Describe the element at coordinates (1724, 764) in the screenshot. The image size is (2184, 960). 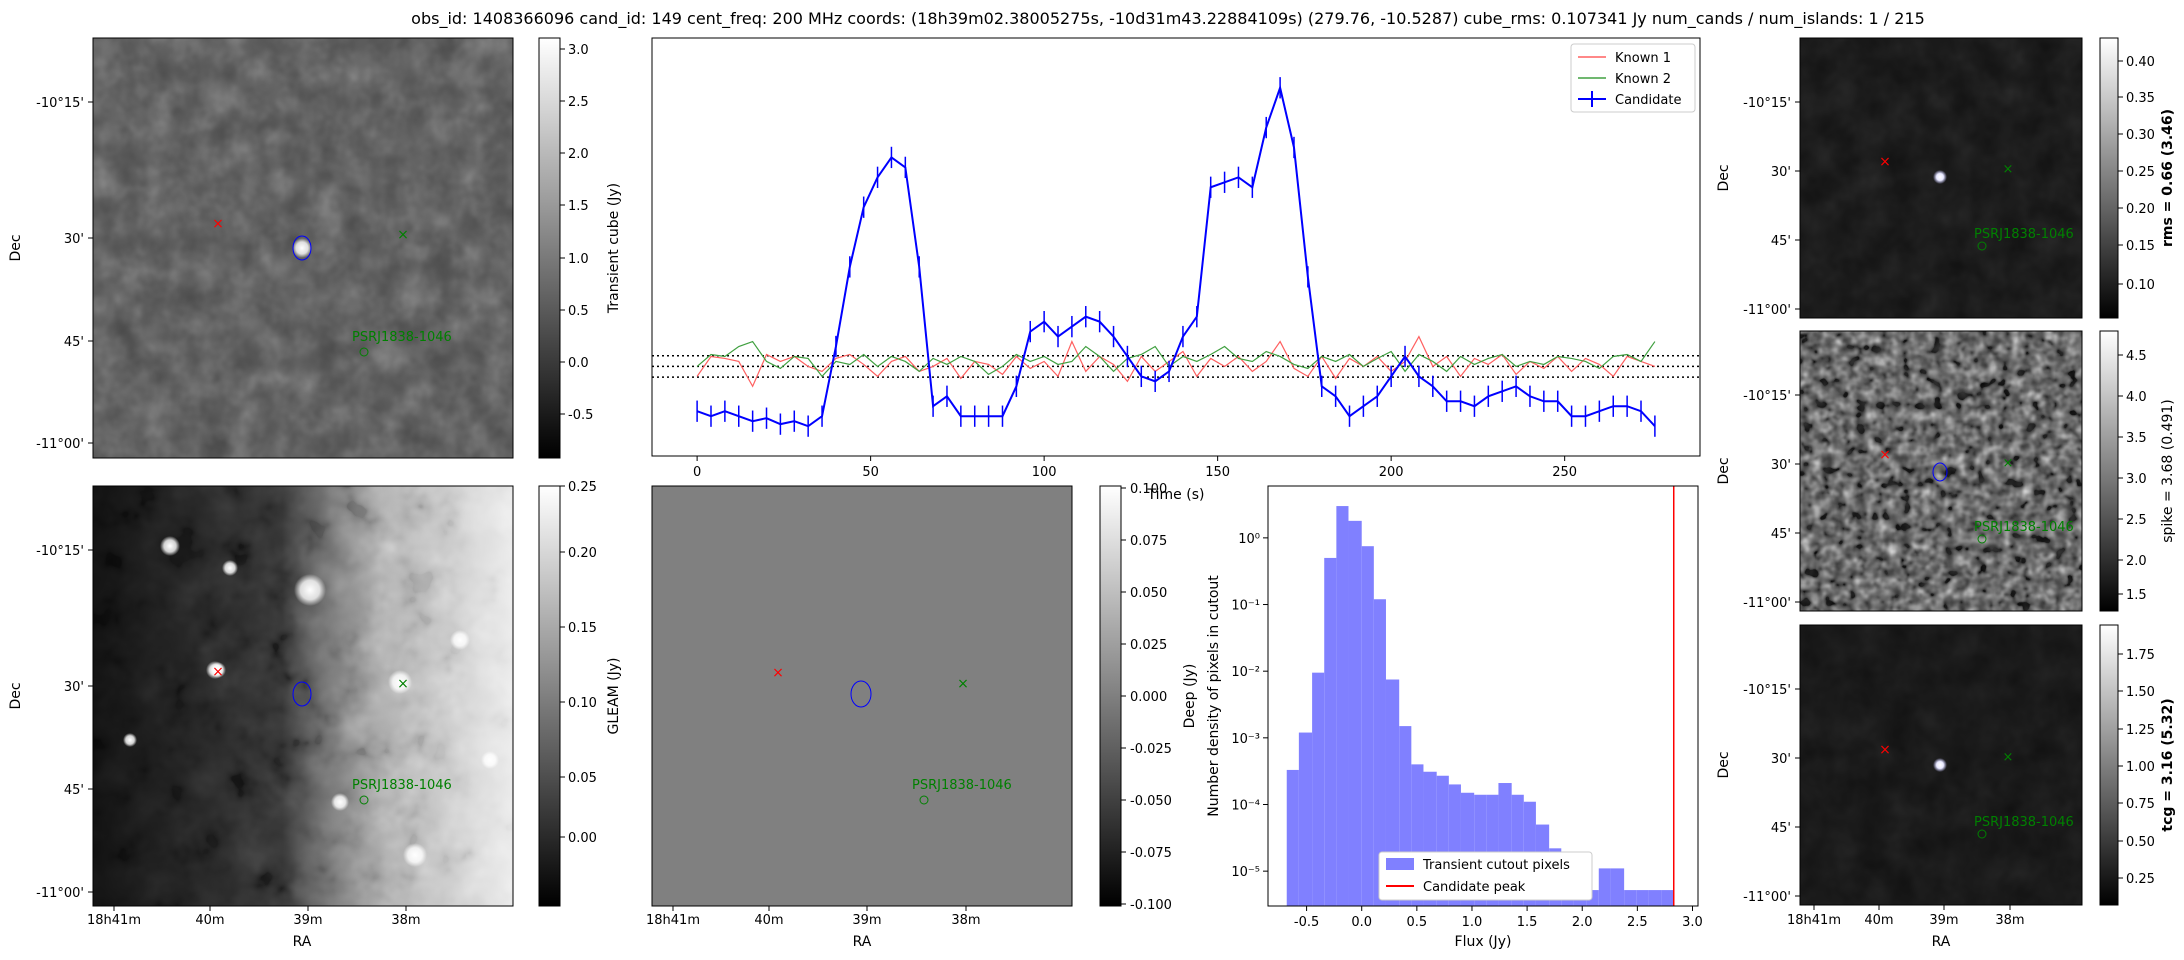
I see `tcg-dec-label: Dec` at that location.